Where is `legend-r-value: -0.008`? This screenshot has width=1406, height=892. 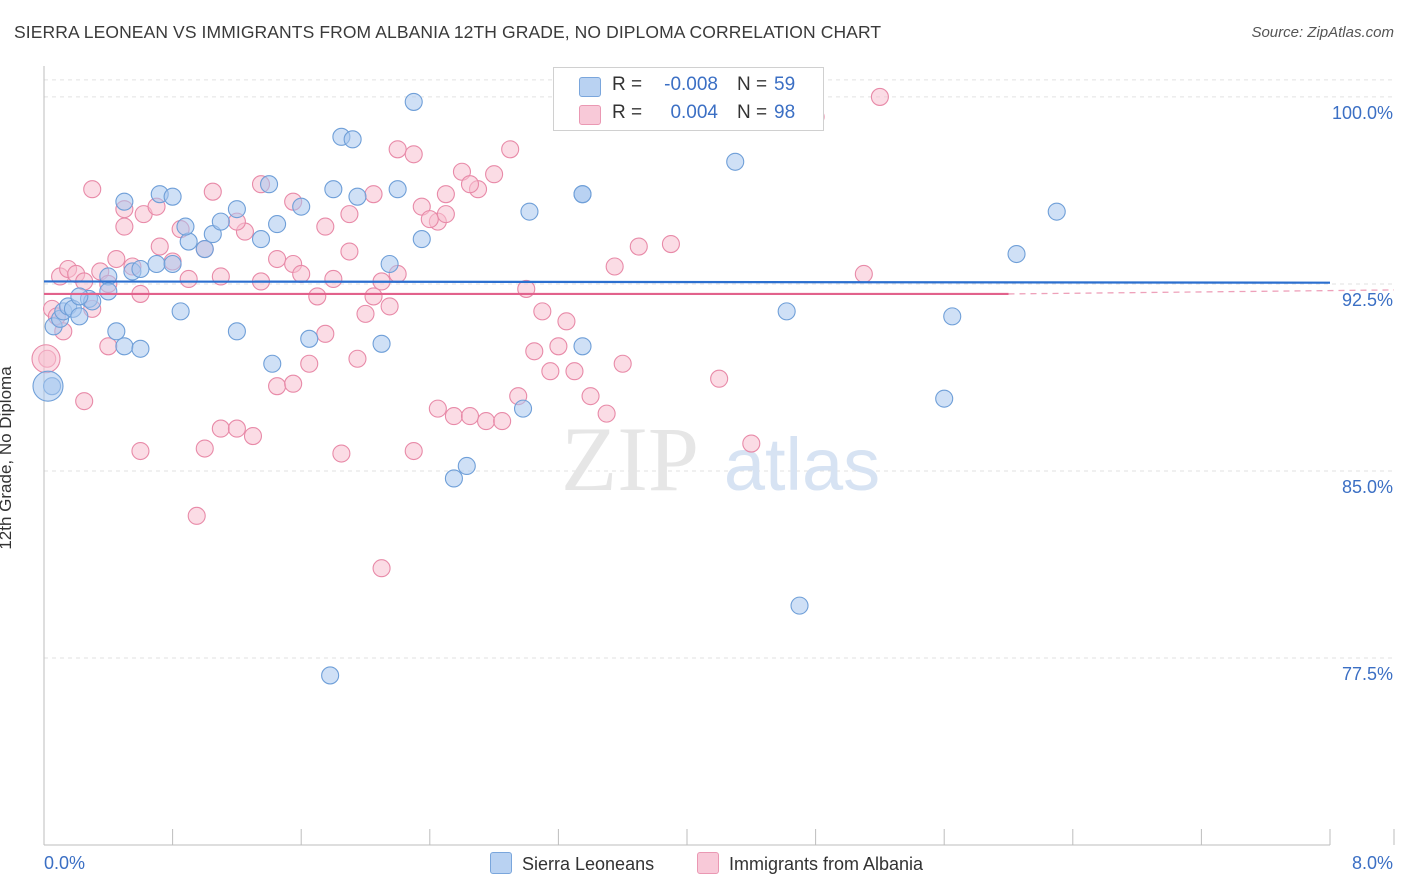 legend-r-value: -0.008 is located at coordinates (691, 84).